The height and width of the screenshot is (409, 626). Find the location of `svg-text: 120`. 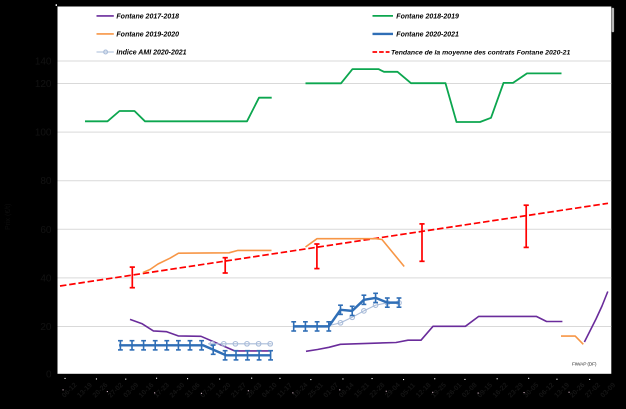

svg-text: 120 is located at coordinates (43, 84).